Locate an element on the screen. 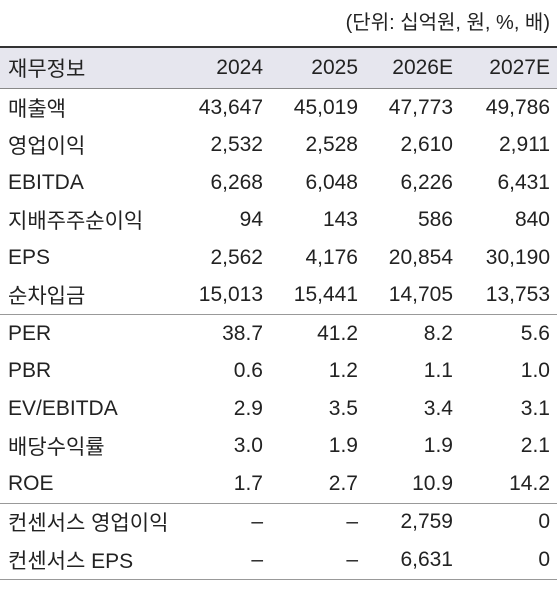  table-row: 영업이익 2,532 2,528 2,610 2,911 is located at coordinates (278, 146).